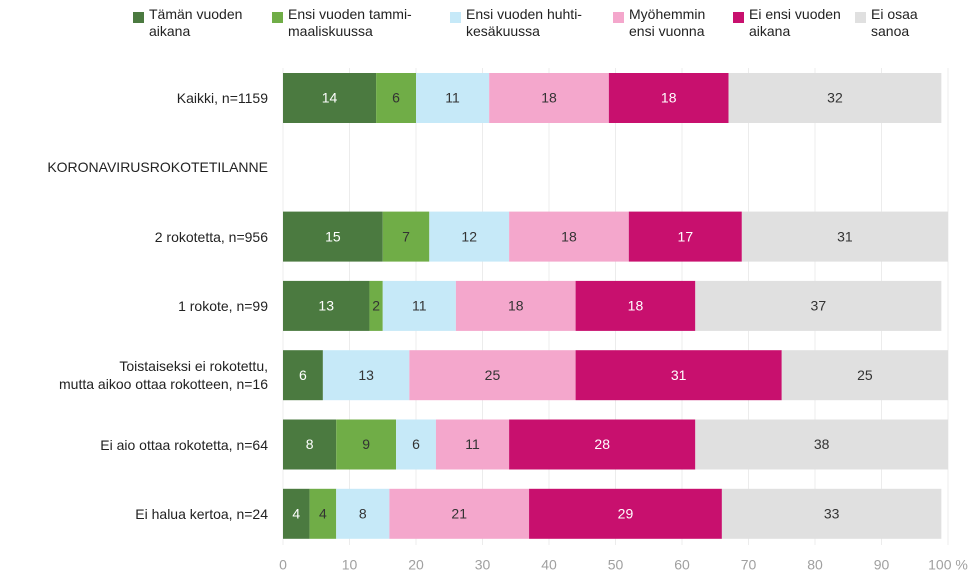 Image resolution: width=980 pixels, height=577 pixels. Describe the element at coordinates (667, 22) in the screenshot. I see `legend-label: Myöhemmin ensi vuonna` at that location.